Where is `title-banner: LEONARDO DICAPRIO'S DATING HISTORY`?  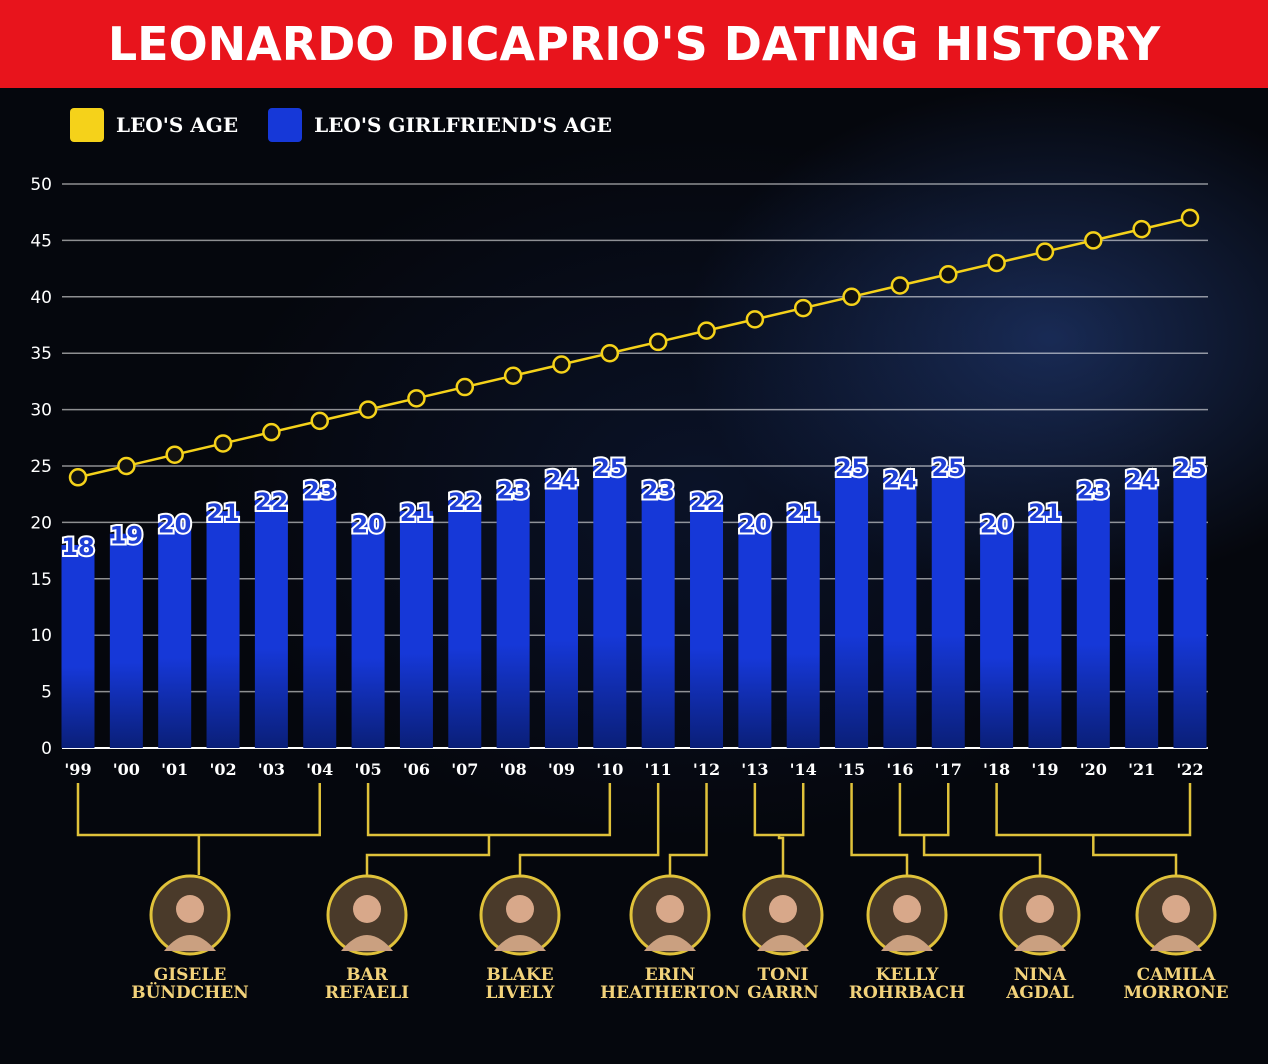
title-banner: LEONARDO DICAPRIO'S DATING HISTORY is located at coordinates (634, 44).